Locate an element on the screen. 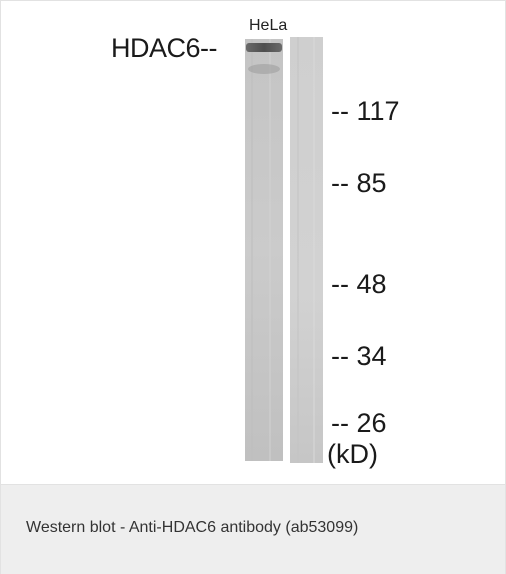 The width and height of the screenshot is (506, 574). lane-label-hela: HeLa is located at coordinates (268, 25).